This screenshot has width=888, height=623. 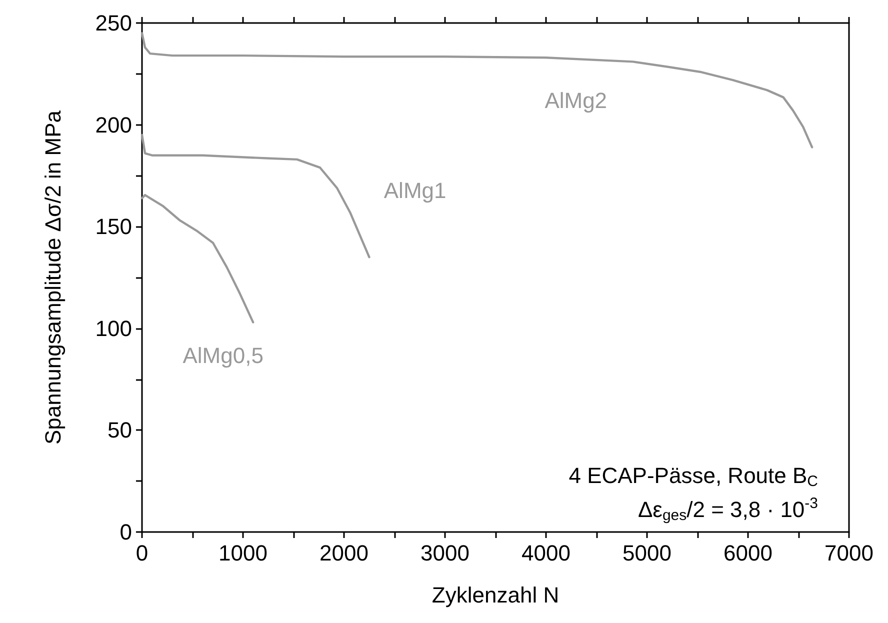 I want to click on y-tick-label: 150, so click(x=113, y=227).